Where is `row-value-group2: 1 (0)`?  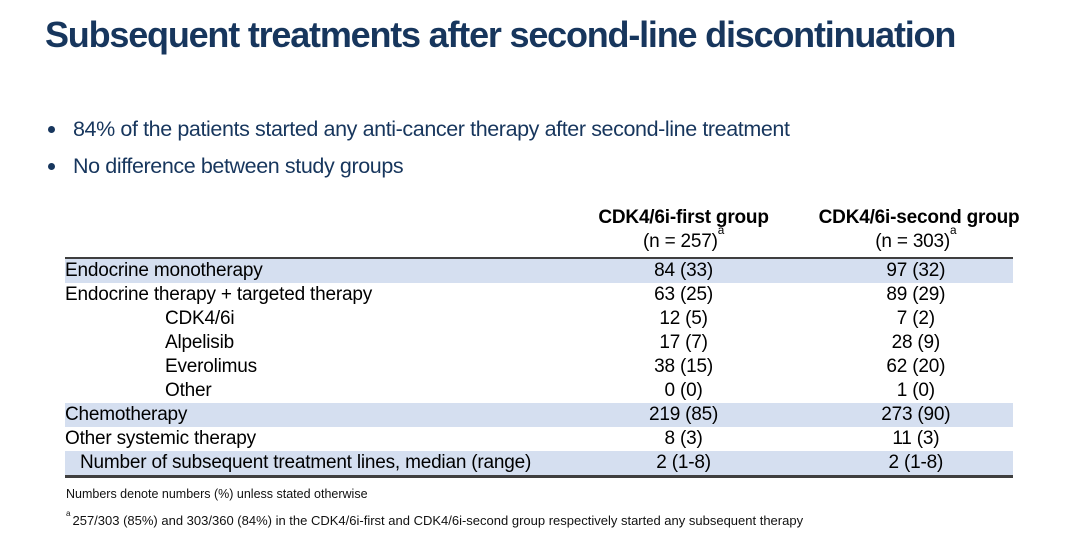
row-value-group2: 1 (0) is located at coordinates (915, 390).